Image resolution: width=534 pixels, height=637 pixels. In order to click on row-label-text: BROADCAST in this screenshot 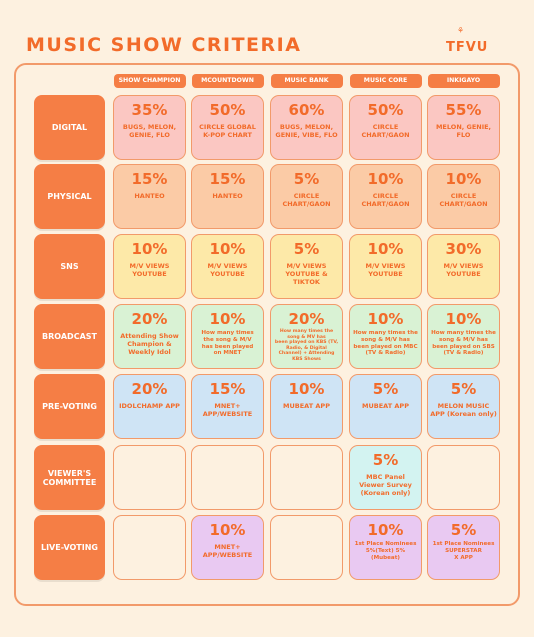, I will do `click(69, 336)`.